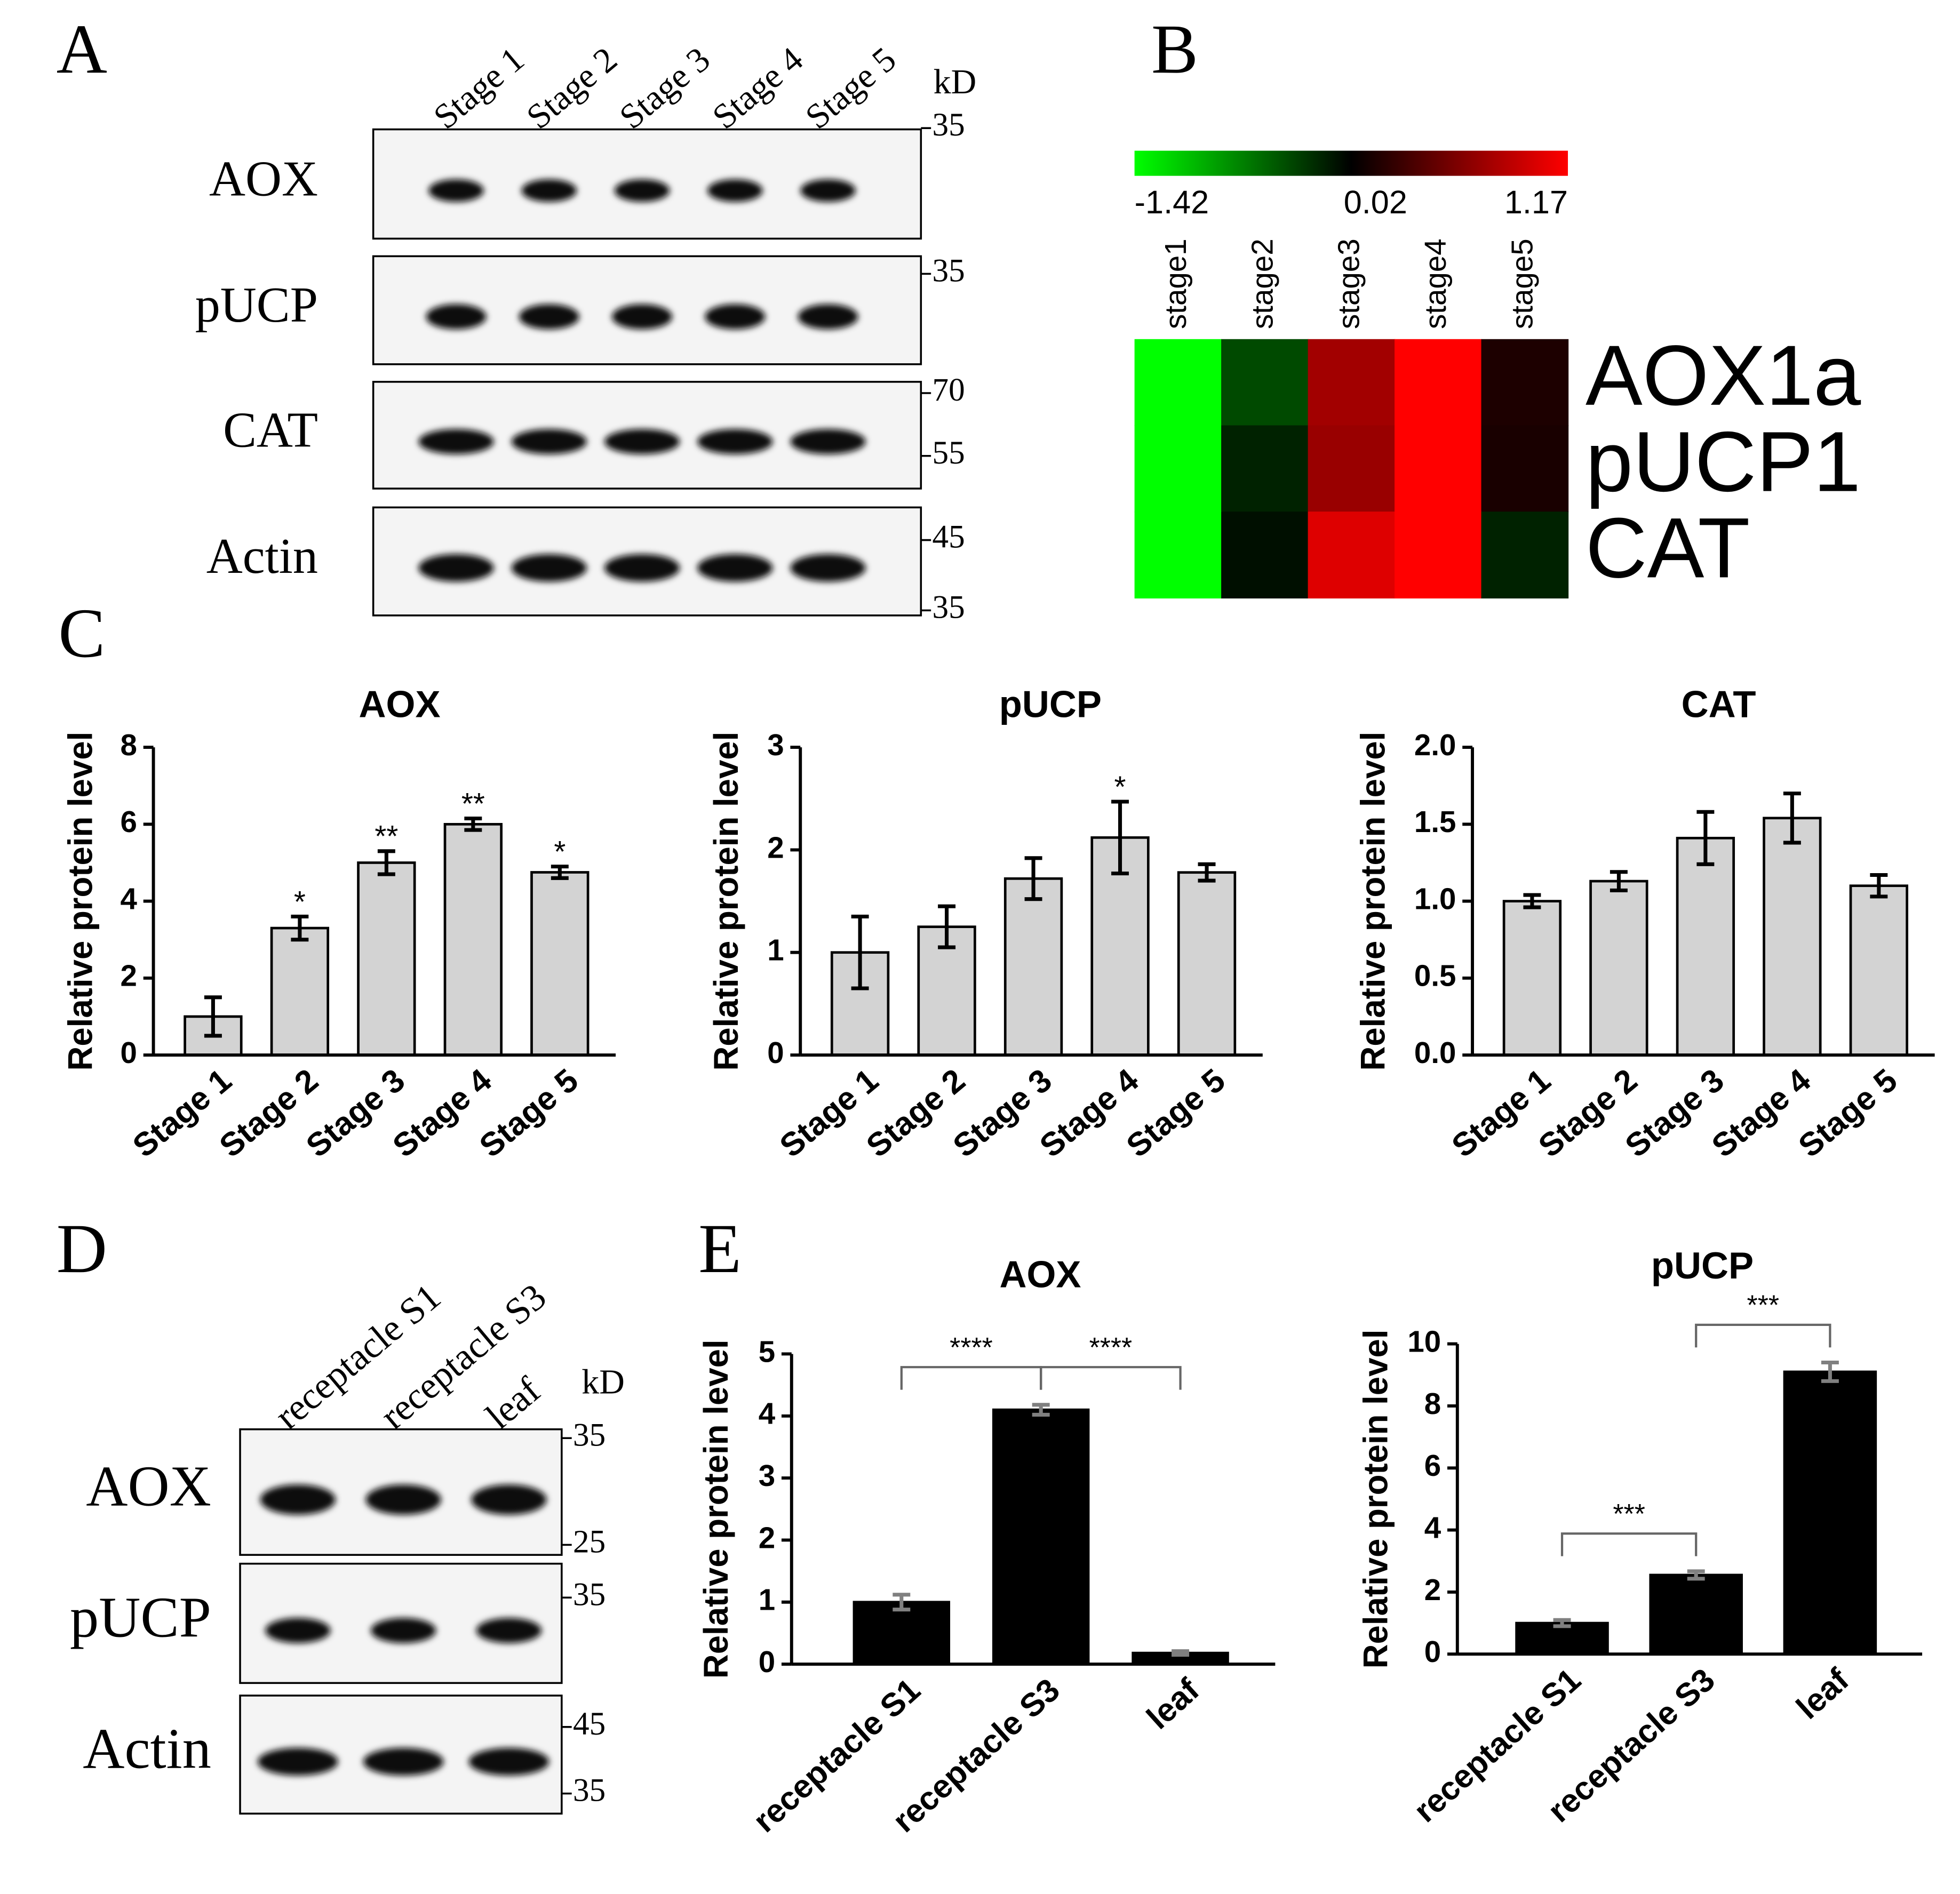 This screenshot has height=1894, width=1960. Describe the element at coordinates (1536, 202) in the screenshot. I see `colorbar-tick-label: 1.17` at that location.